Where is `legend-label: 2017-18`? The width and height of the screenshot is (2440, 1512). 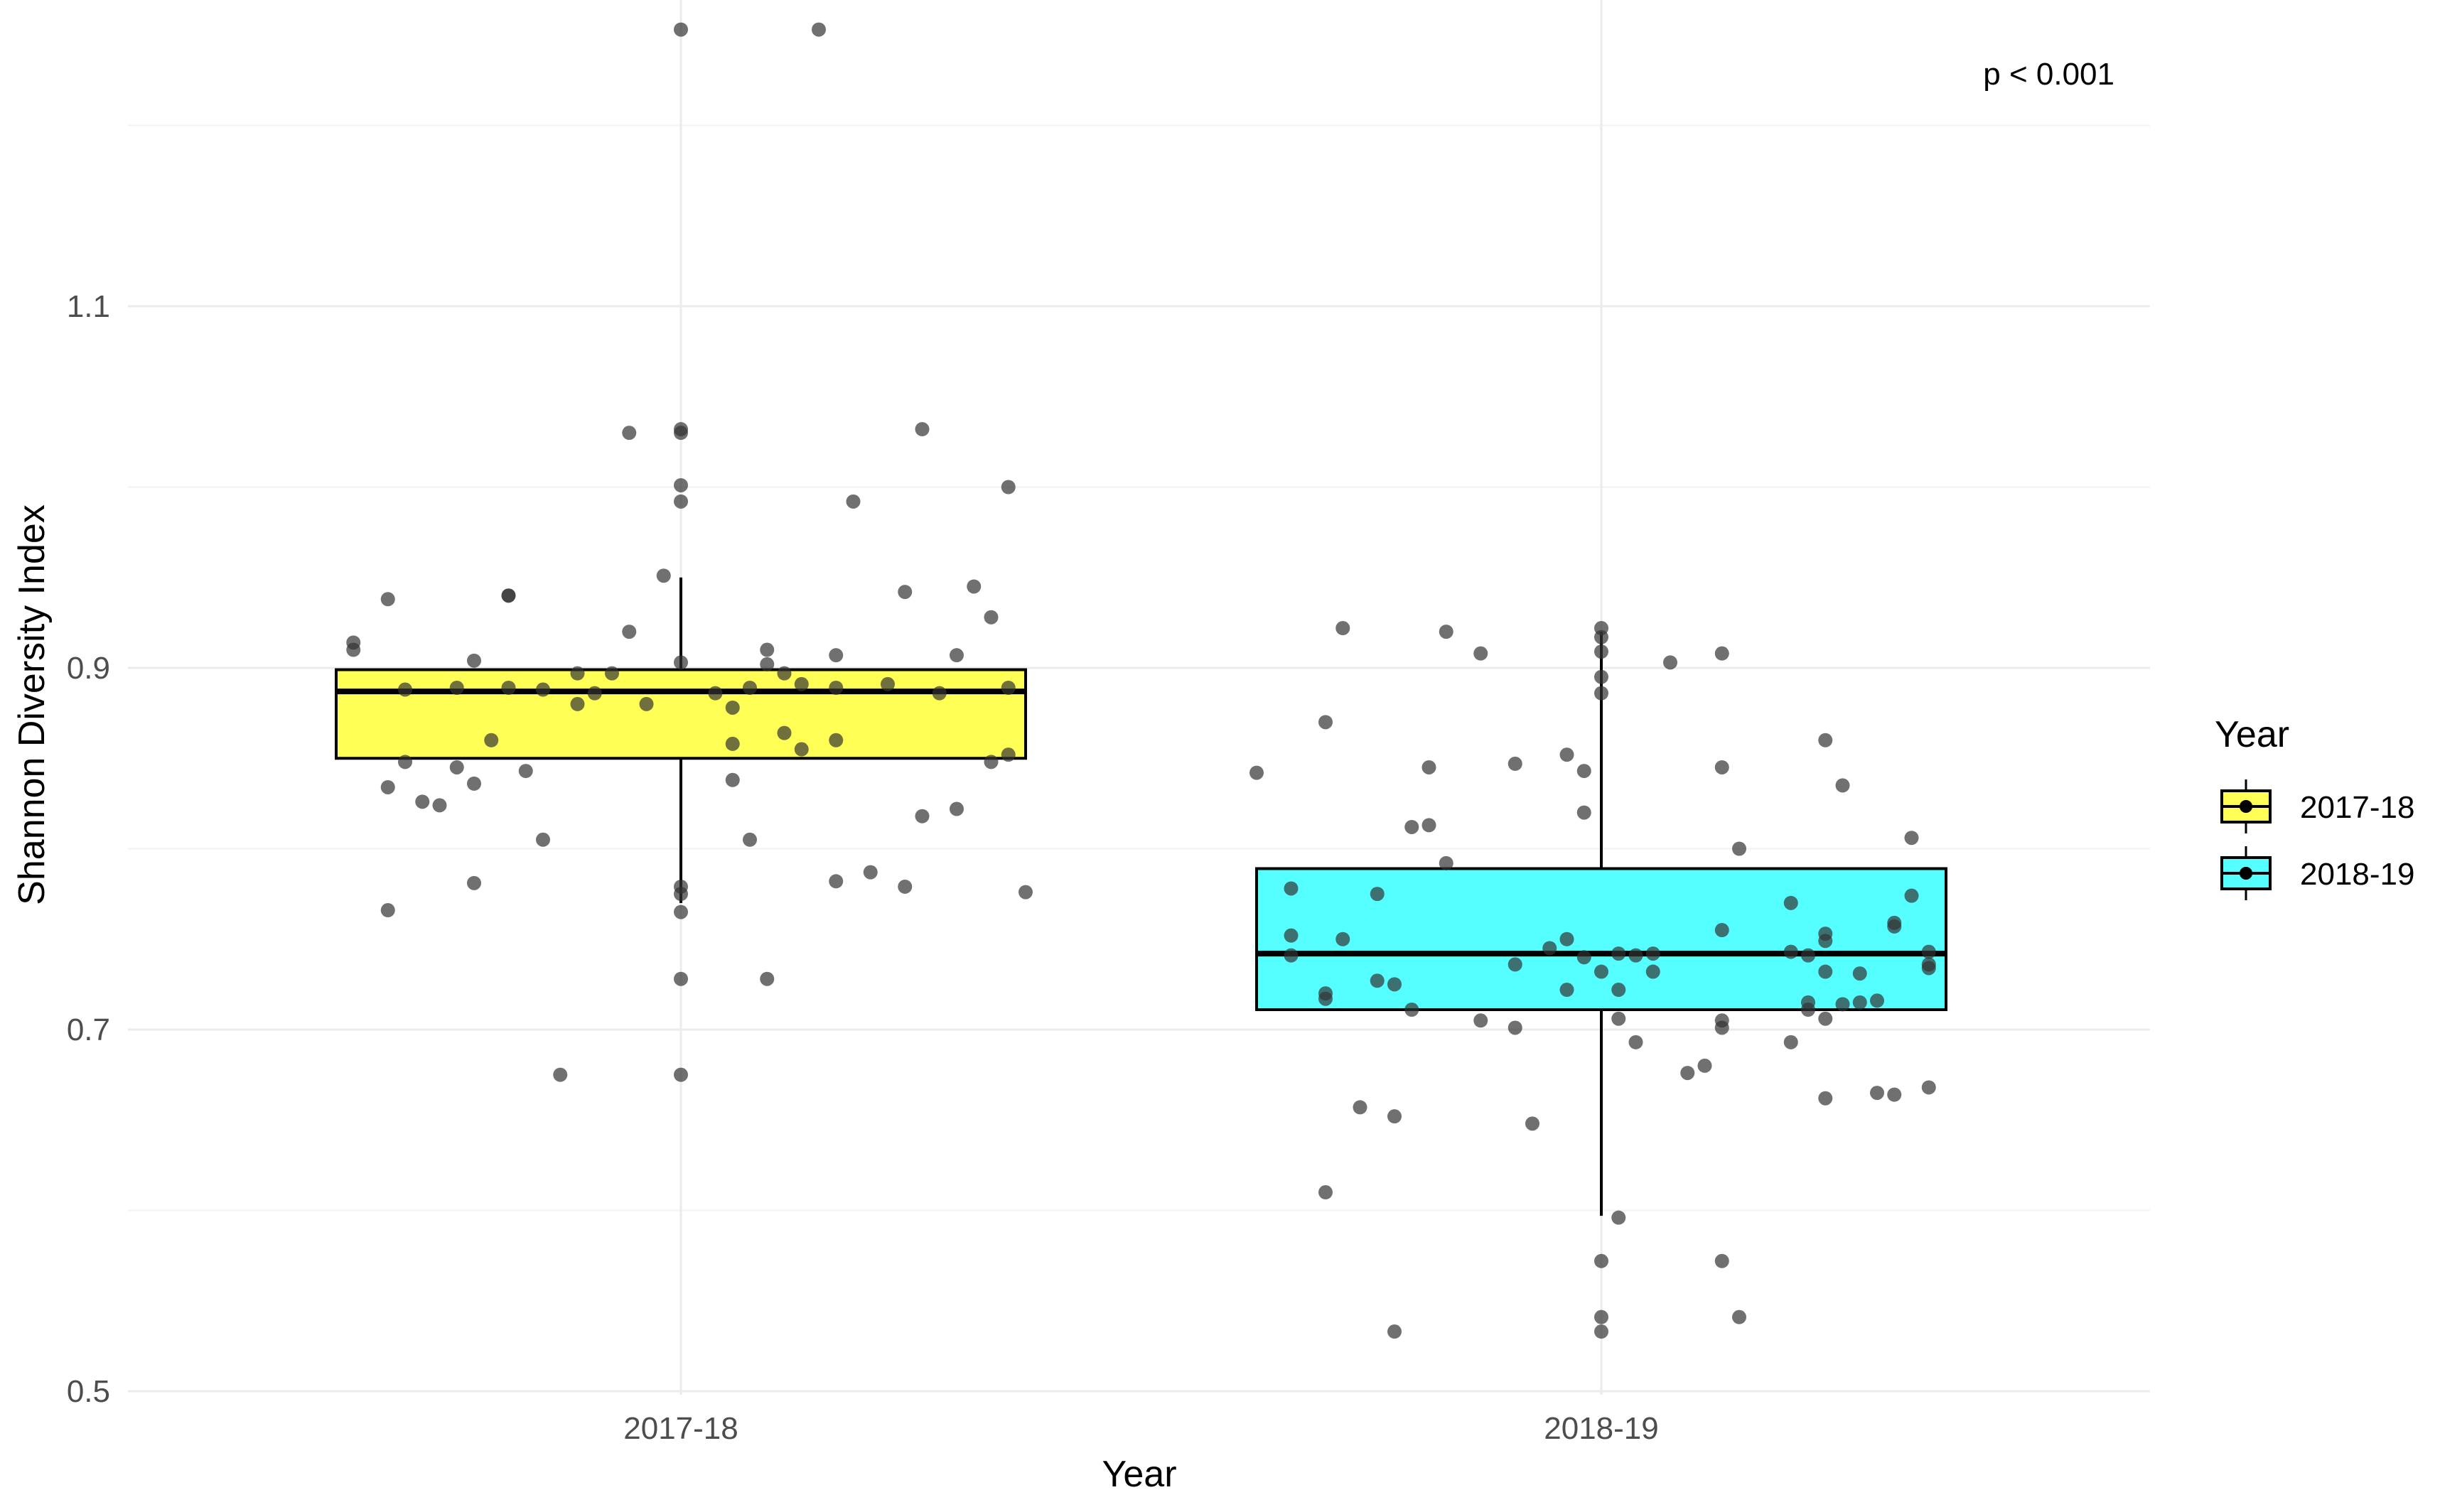
legend-label: 2017-18 is located at coordinates (2357, 807).